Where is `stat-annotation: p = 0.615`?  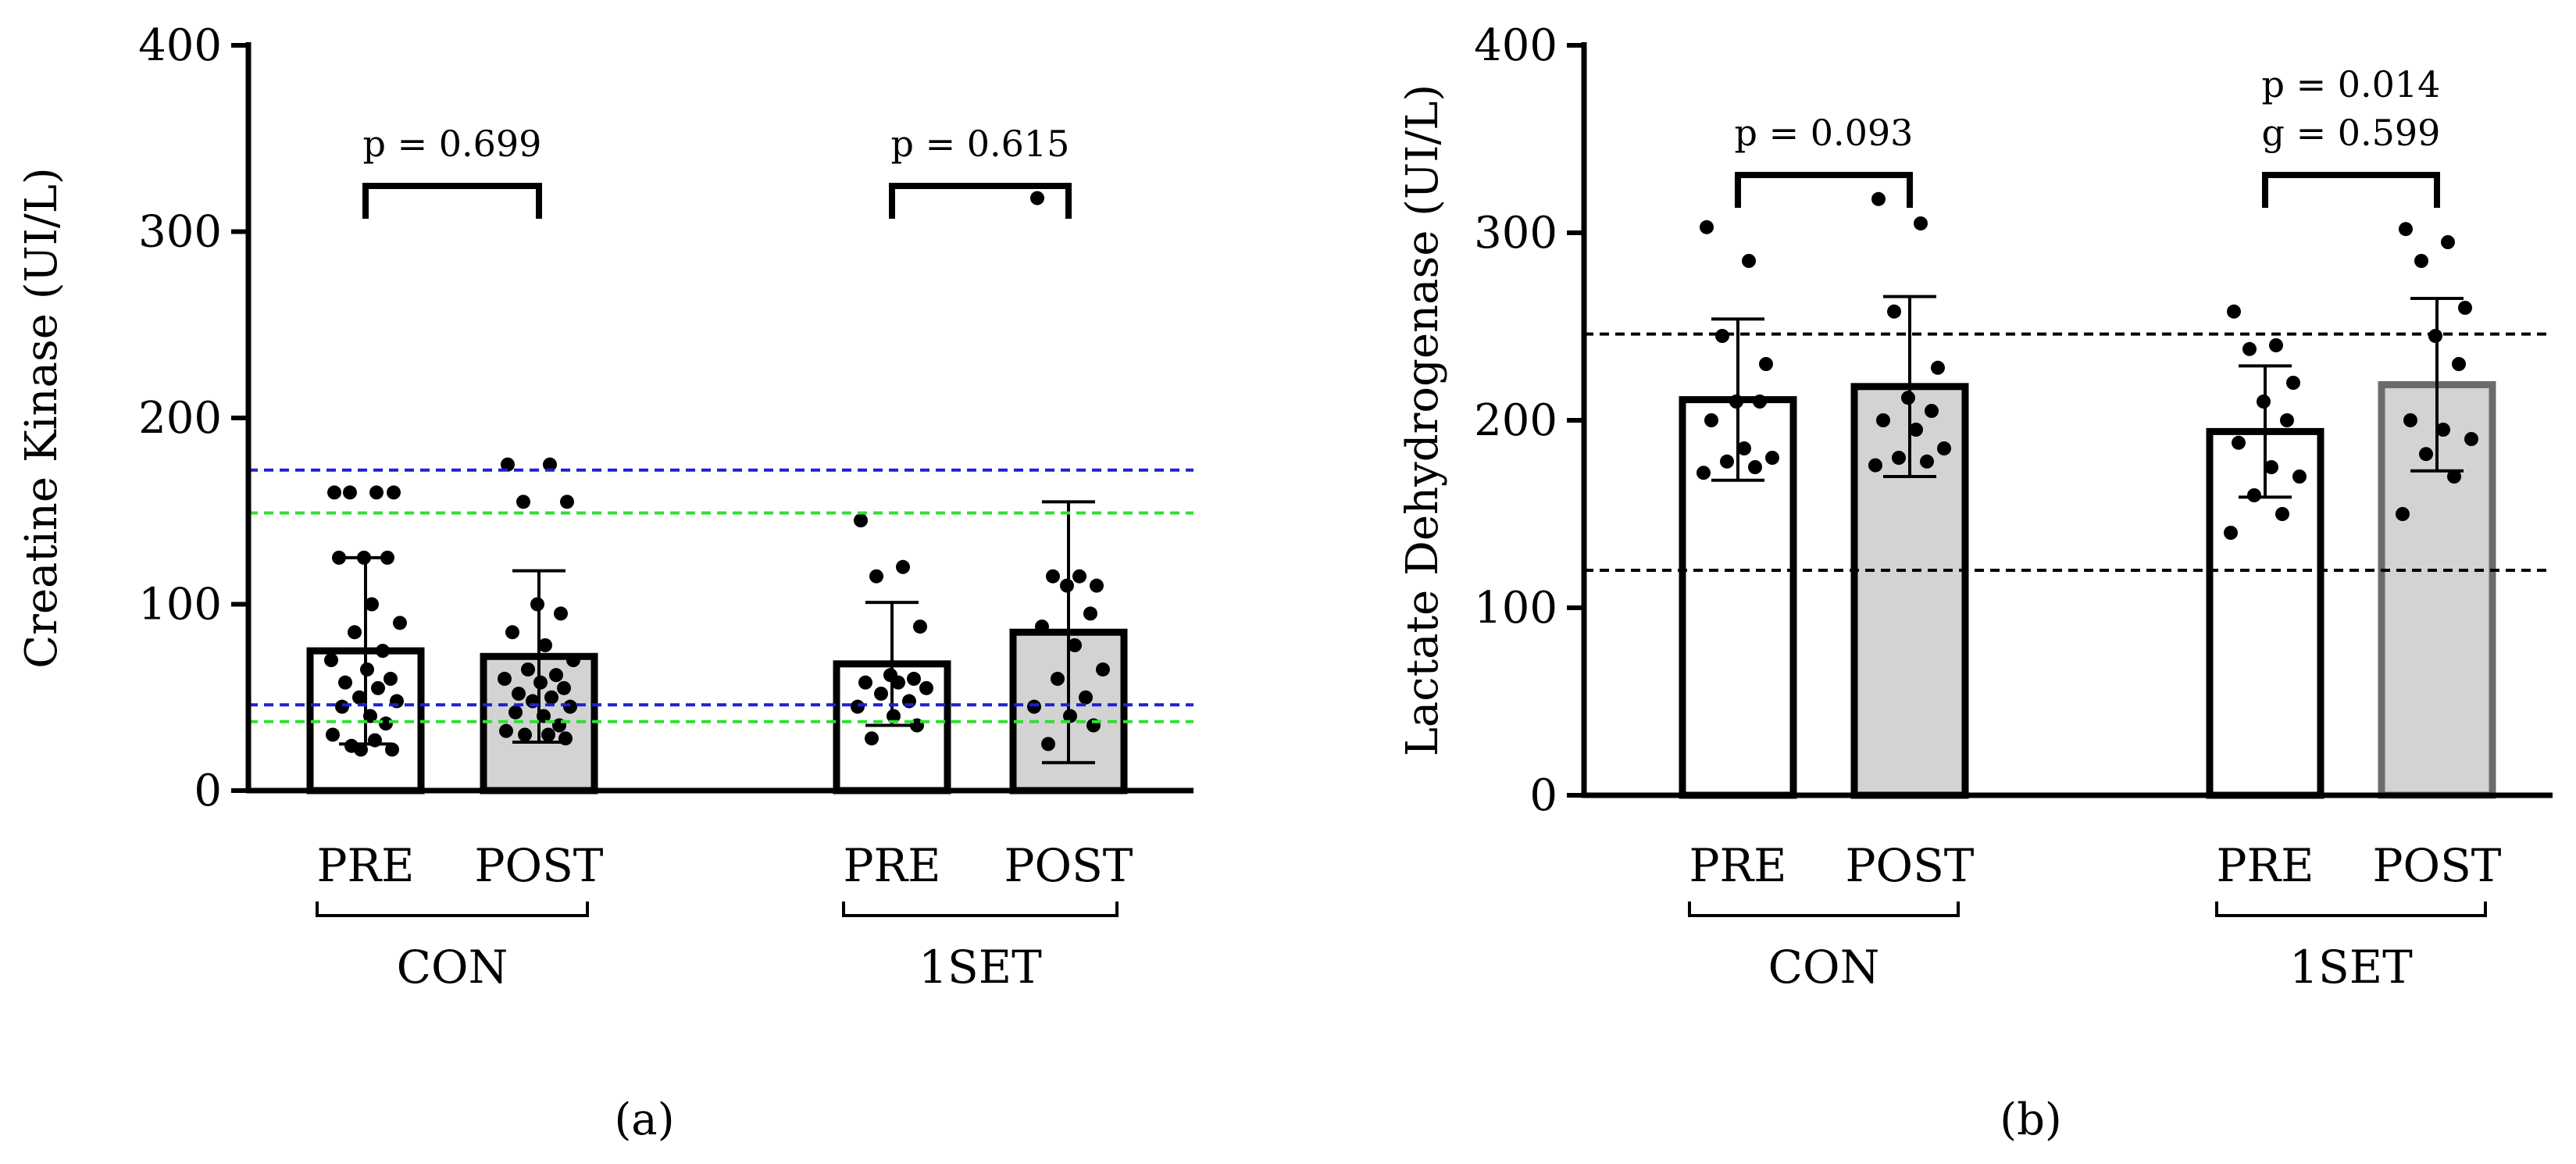
stat-annotation: p = 0.615 is located at coordinates (980, 144).